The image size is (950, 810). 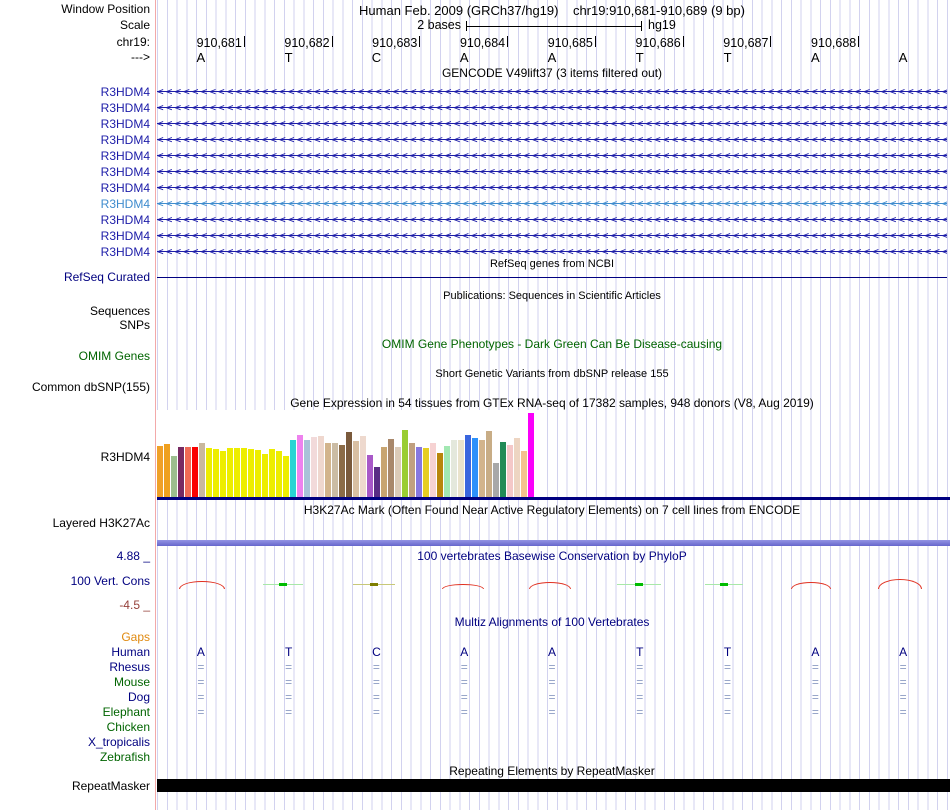 What do you see at coordinates (124, 757) in the screenshot?
I see `multiz-species-label: Zebrafish` at bounding box center [124, 757].